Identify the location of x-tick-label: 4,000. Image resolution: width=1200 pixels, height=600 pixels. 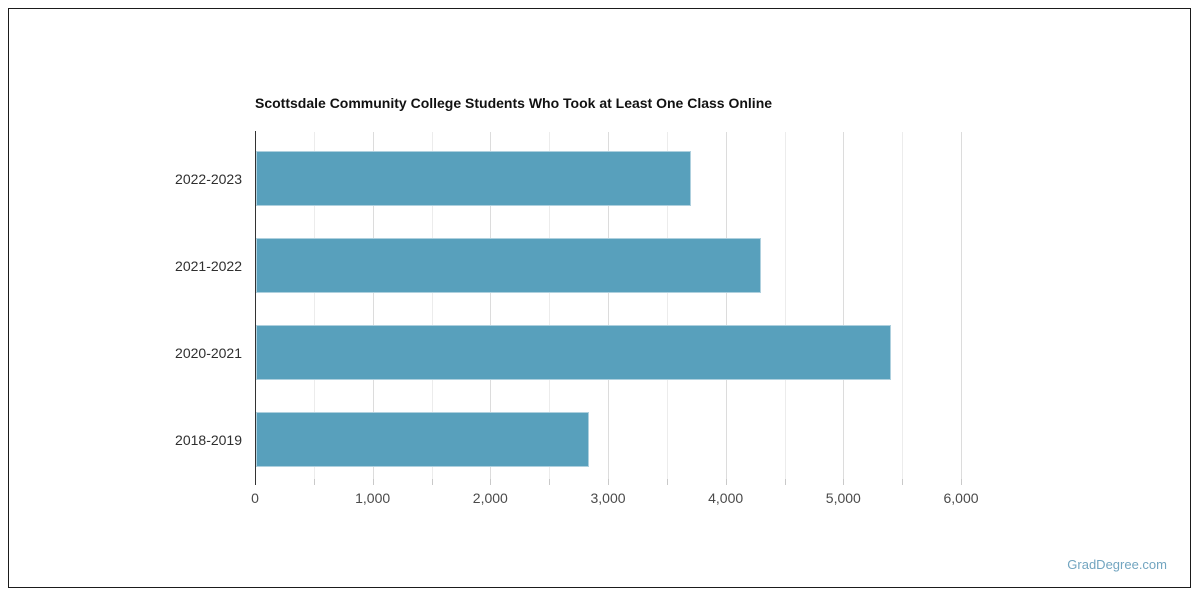
(726, 498).